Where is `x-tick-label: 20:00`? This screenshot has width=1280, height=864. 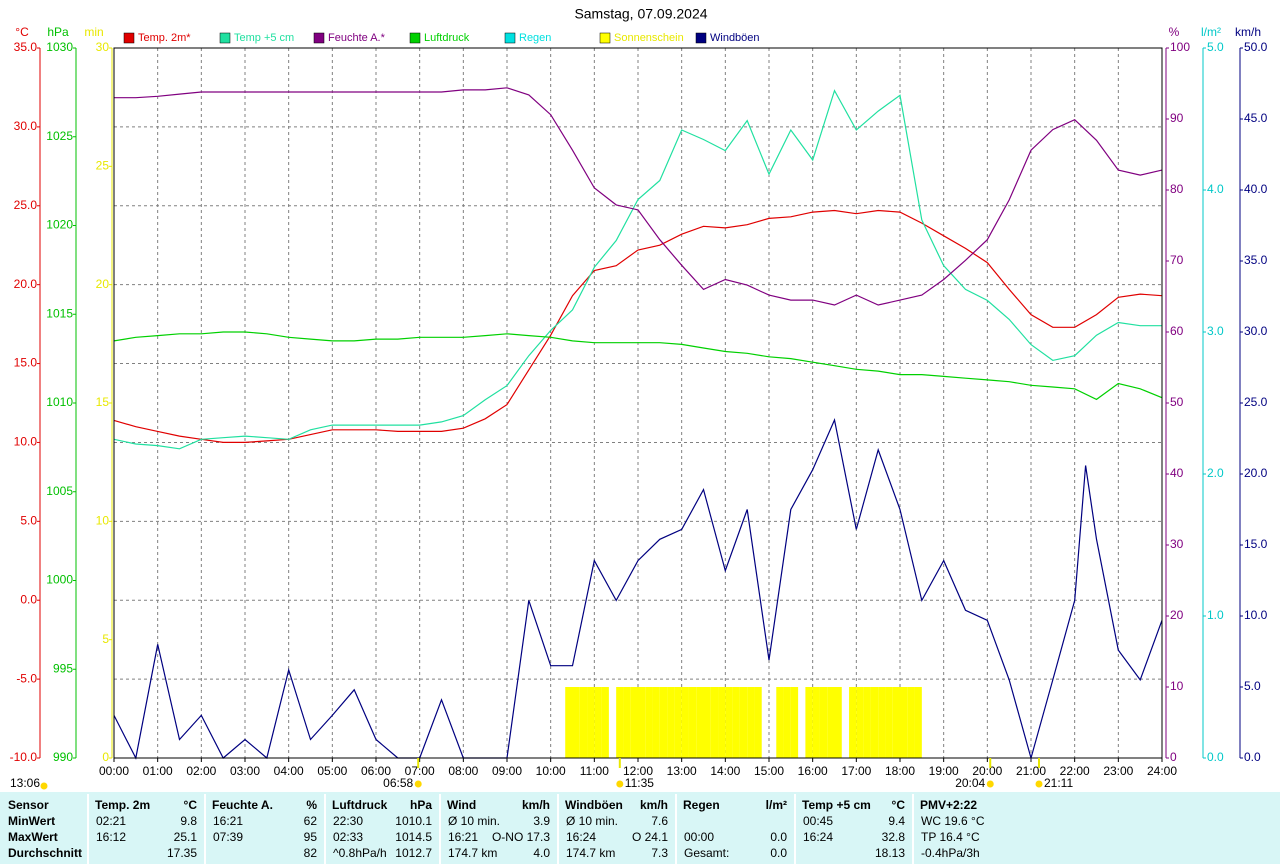
x-tick-label: 20:00 is located at coordinates (987, 771).